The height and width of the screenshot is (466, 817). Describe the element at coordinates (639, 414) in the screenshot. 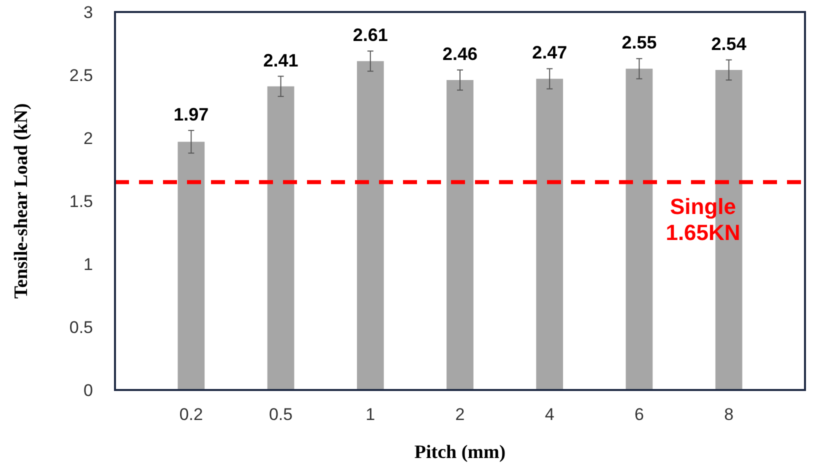

I see `x-tick-label: 6` at that location.